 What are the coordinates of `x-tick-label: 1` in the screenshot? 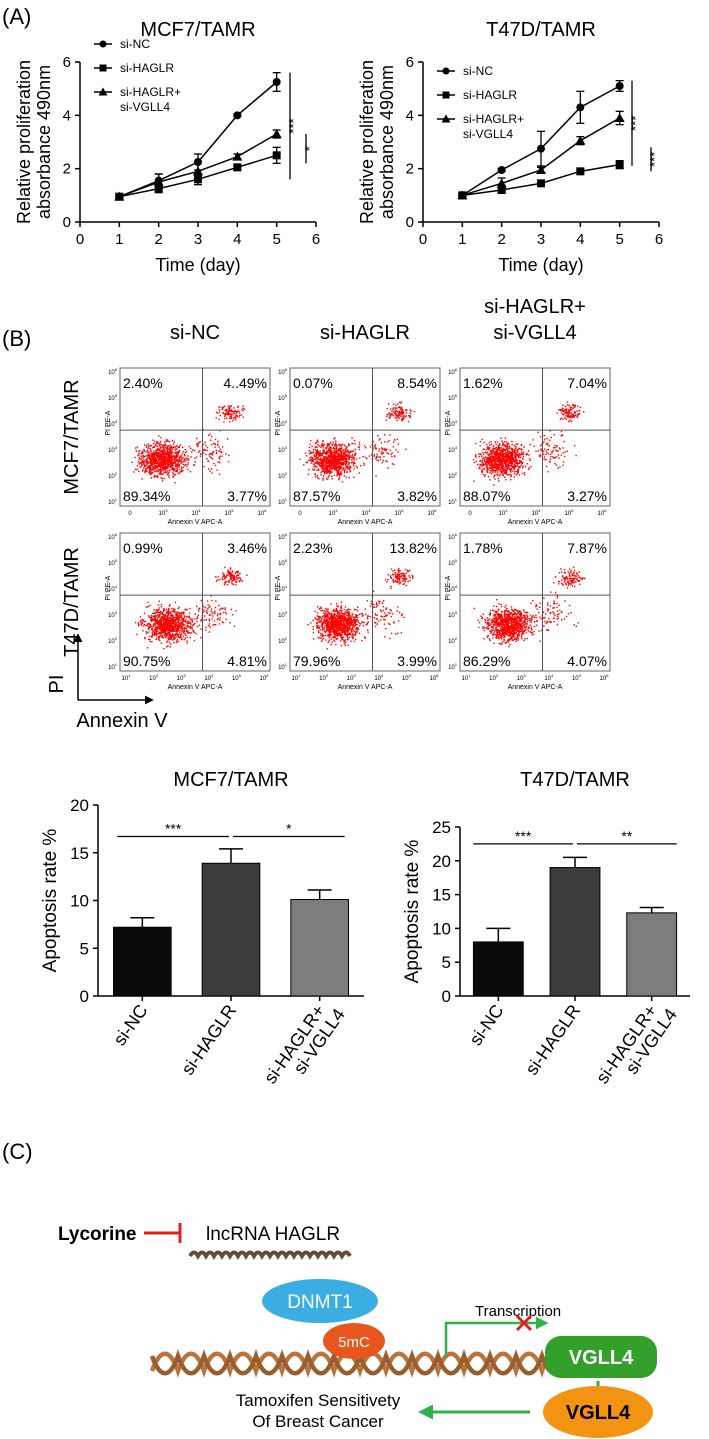 It's located at (119, 239).